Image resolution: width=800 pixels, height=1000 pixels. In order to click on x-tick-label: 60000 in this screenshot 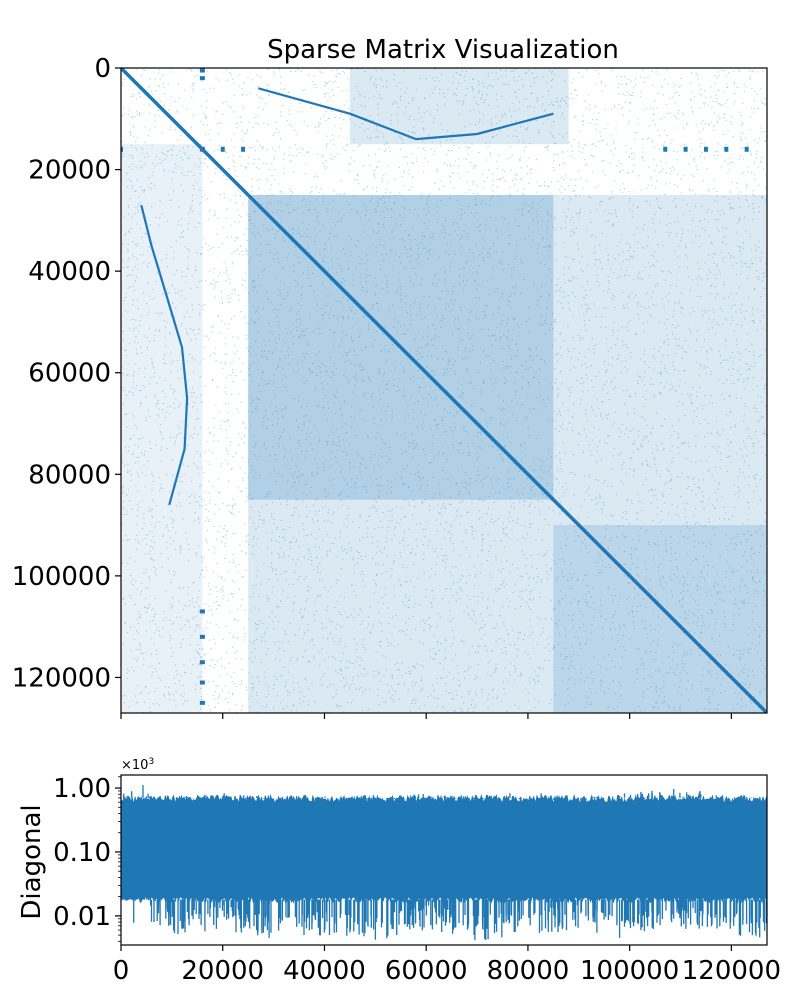, I will do `click(426, 971)`.